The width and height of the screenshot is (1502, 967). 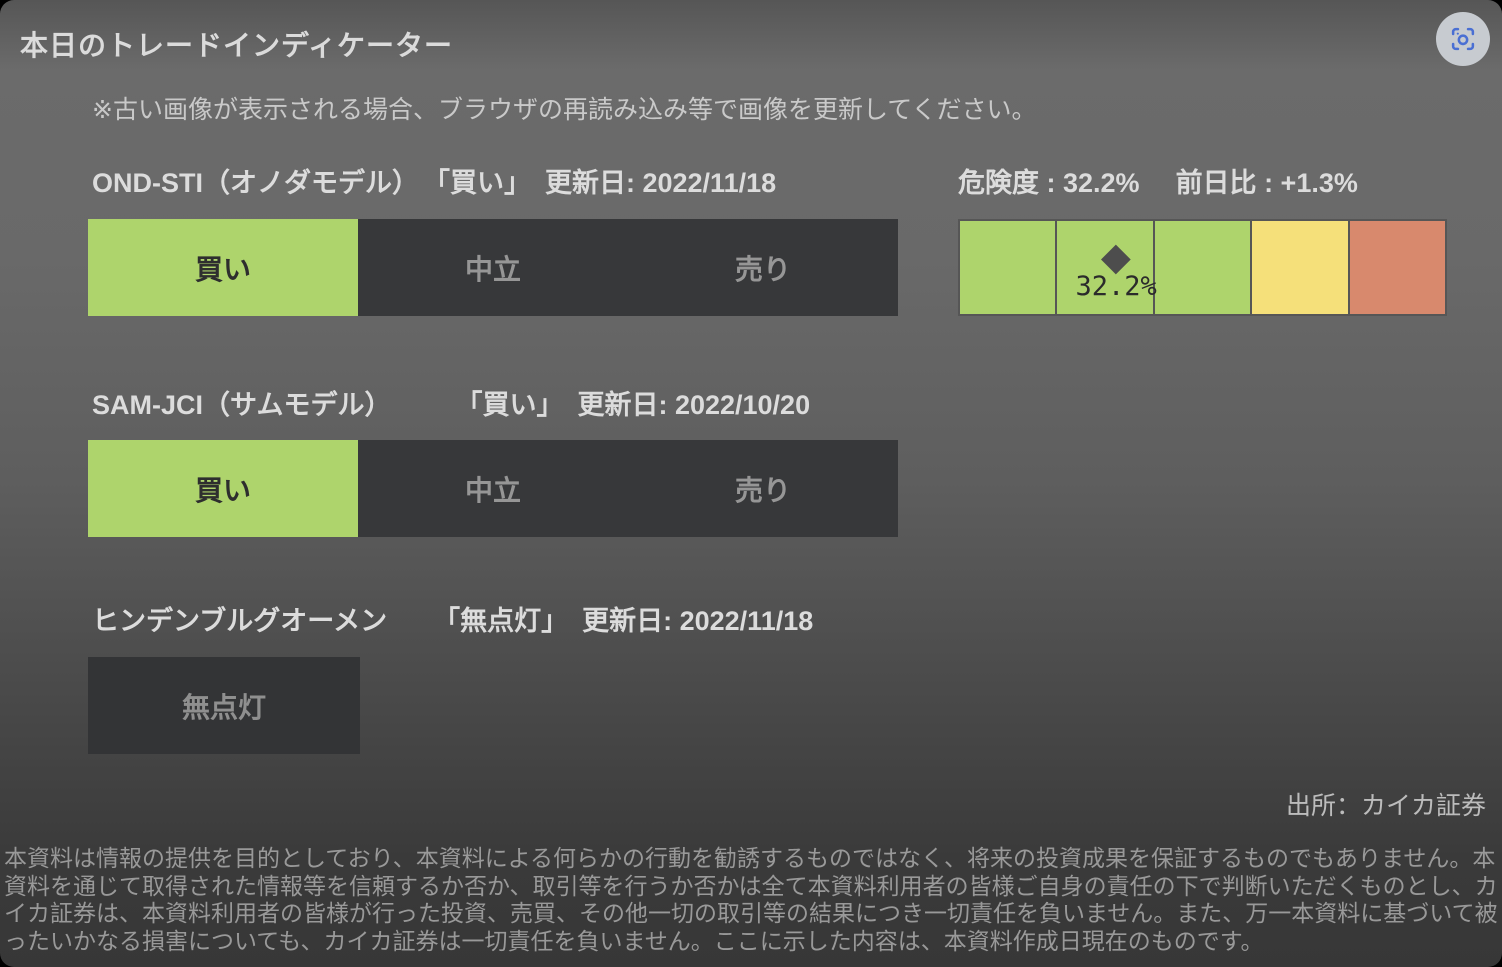 I want to click on risk-gauge-marker: 32.2%, so click(x=1116, y=273).